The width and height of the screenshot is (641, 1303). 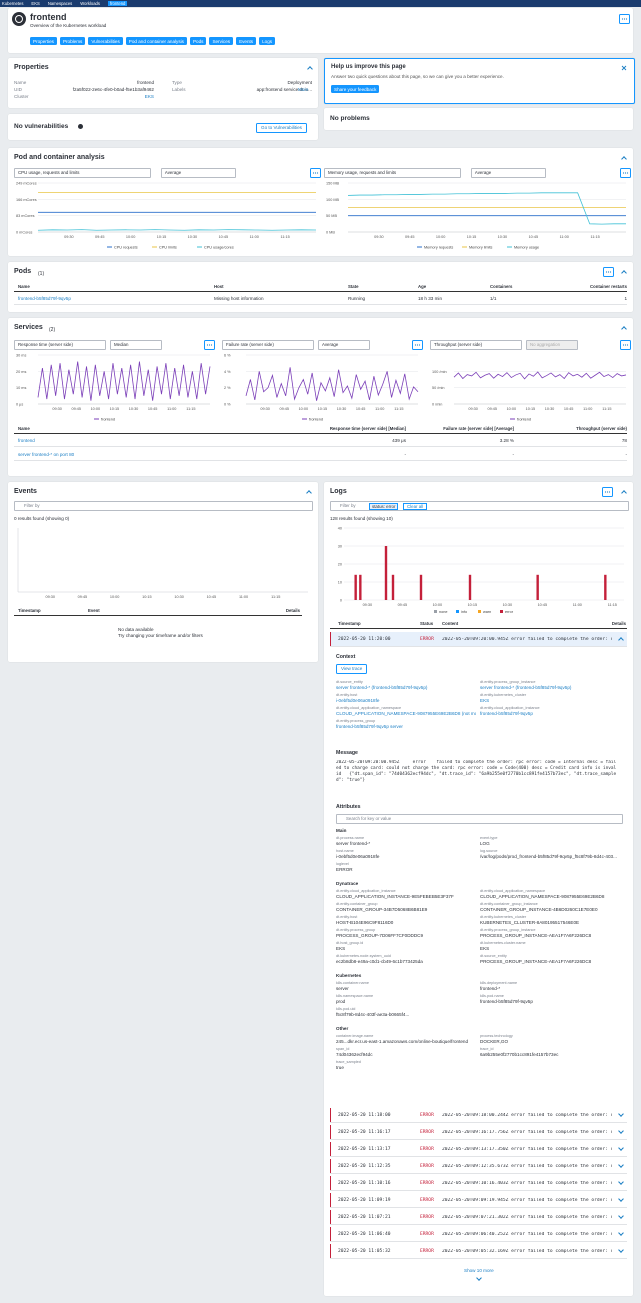 I want to click on metric-select: Failure rate (server side), so click(x=268, y=345).